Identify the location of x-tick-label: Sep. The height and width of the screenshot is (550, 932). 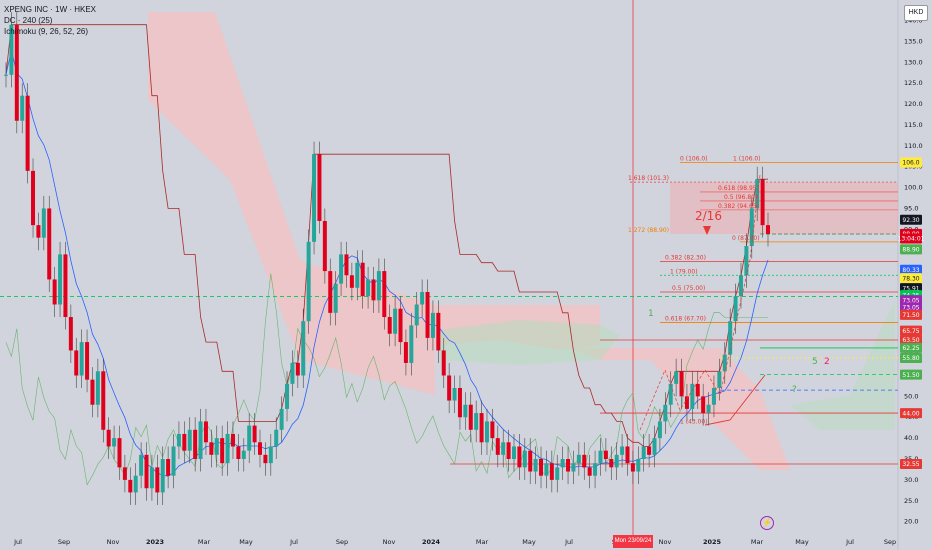
(64, 542).